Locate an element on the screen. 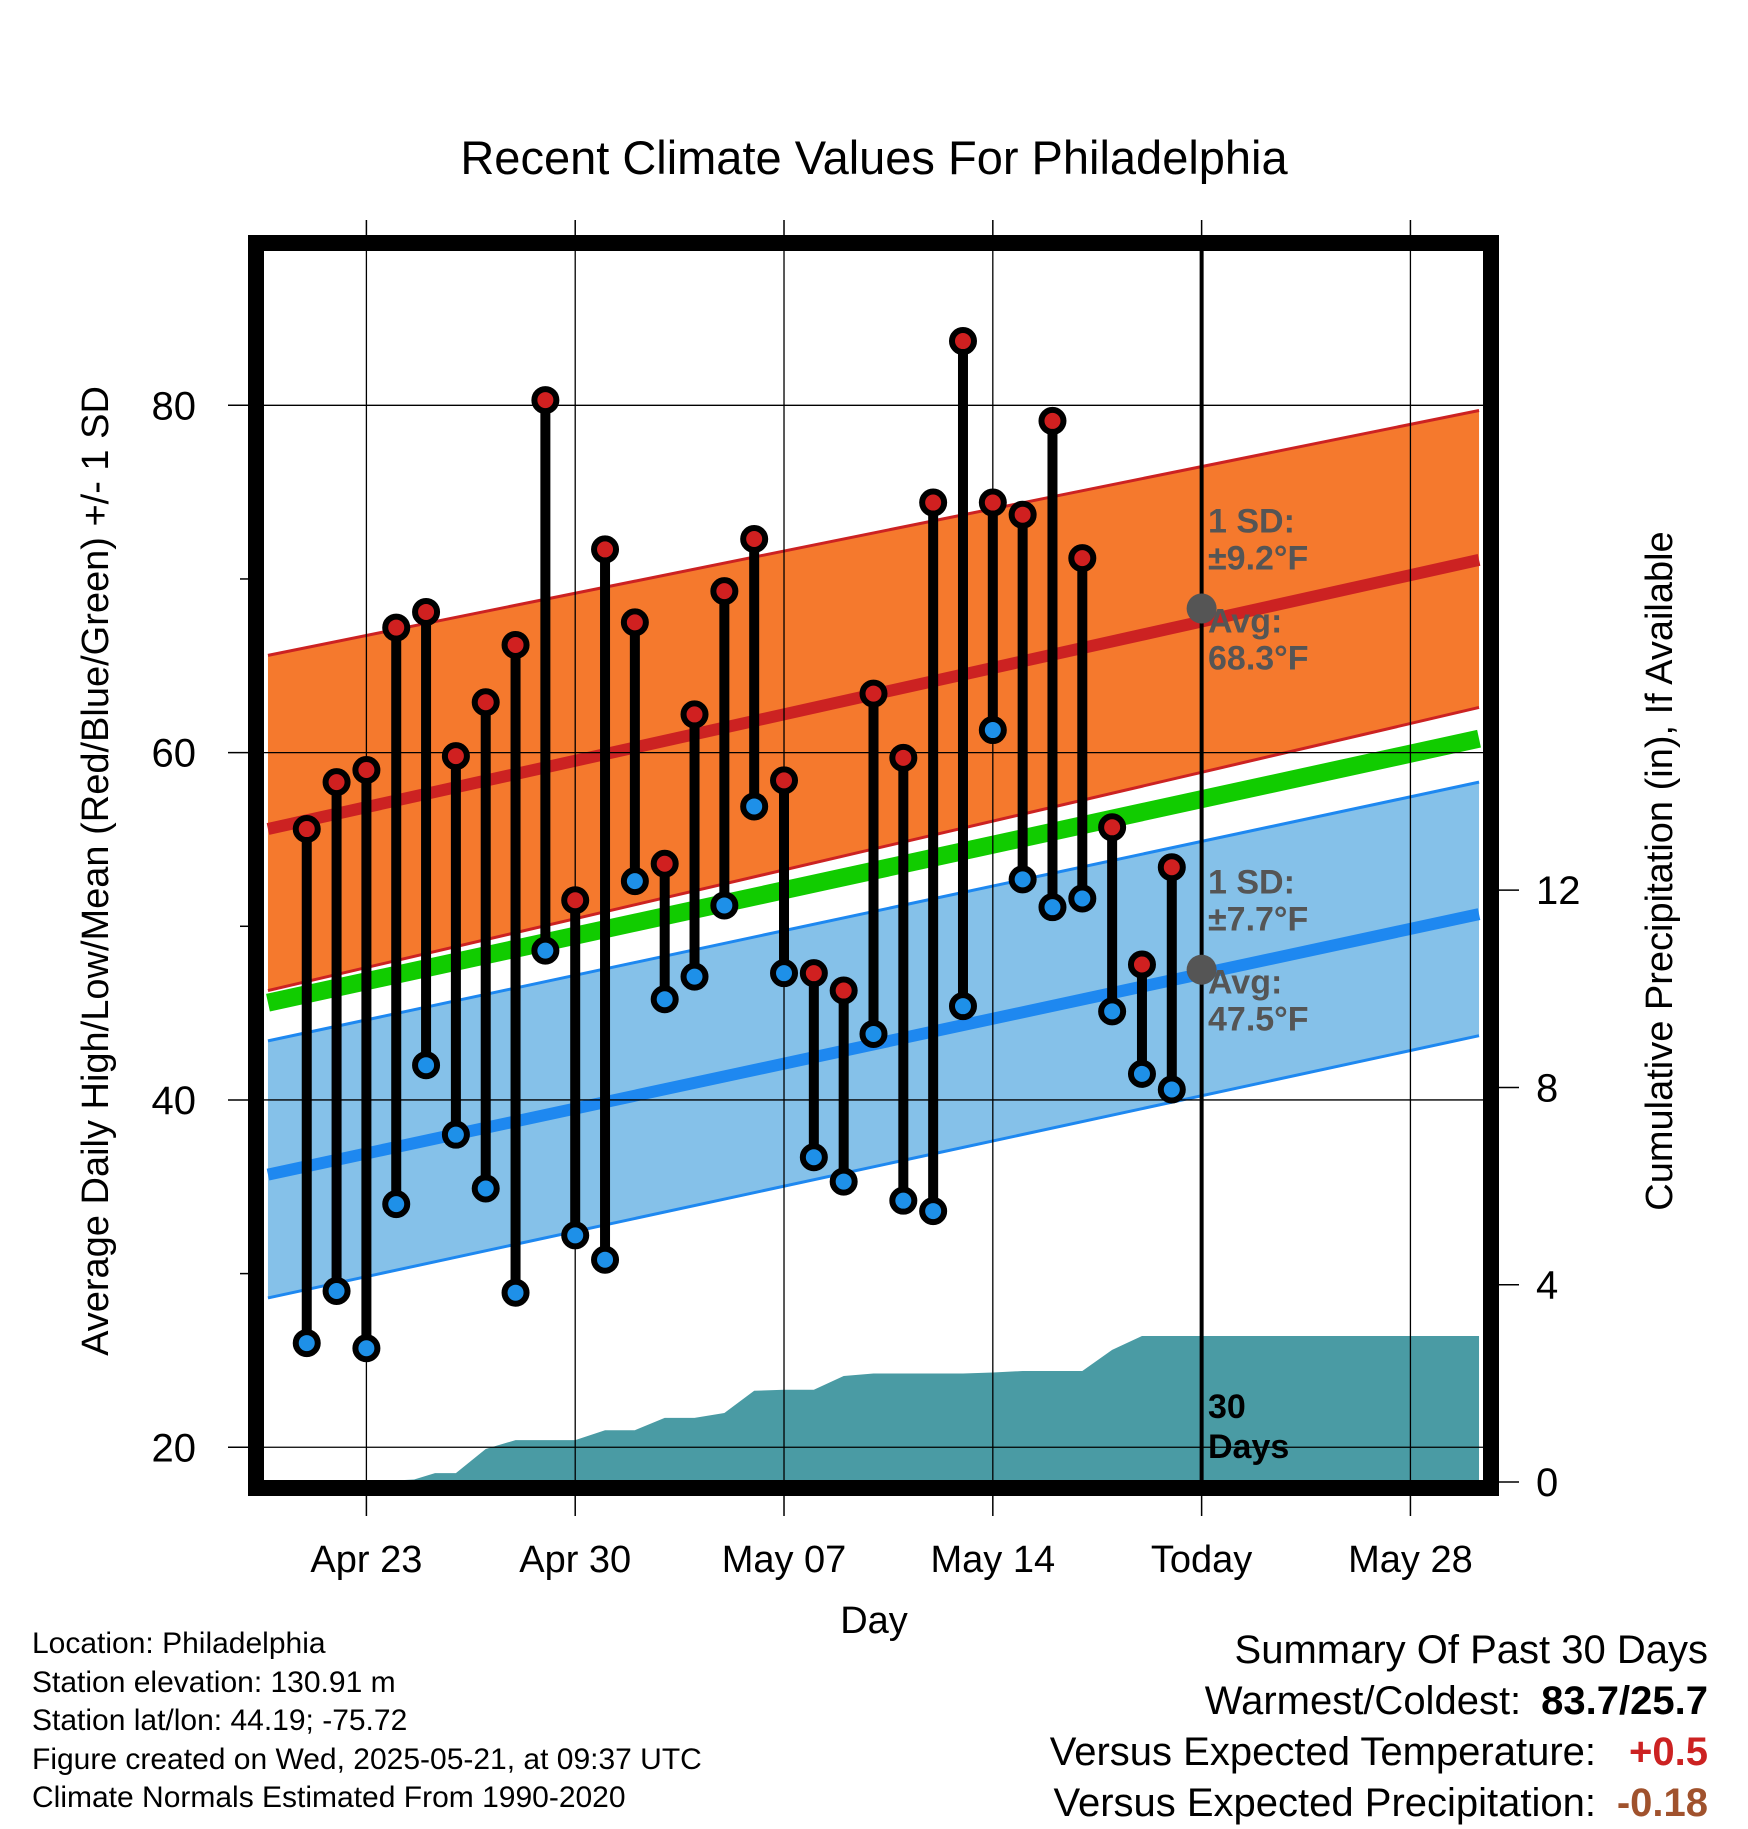  x-tick-label-2: May 07 is located at coordinates (784, 1560).